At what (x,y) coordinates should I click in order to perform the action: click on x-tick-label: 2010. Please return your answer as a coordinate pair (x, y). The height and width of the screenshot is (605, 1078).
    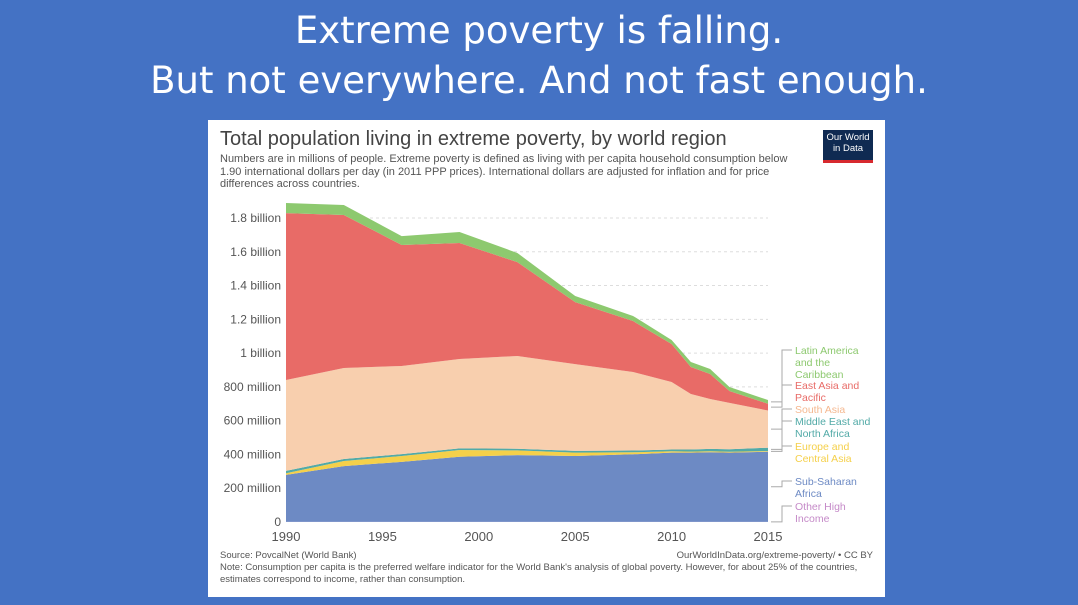
    Looking at the image, I should click on (671, 536).